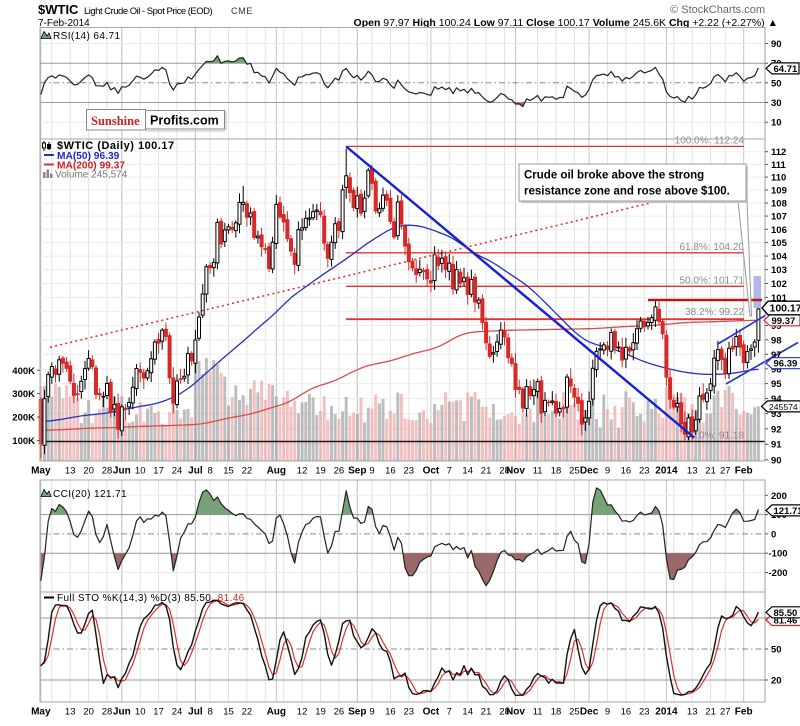  Describe the element at coordinates (779, 243) in the screenshot. I see `svg-text: 105` at that location.